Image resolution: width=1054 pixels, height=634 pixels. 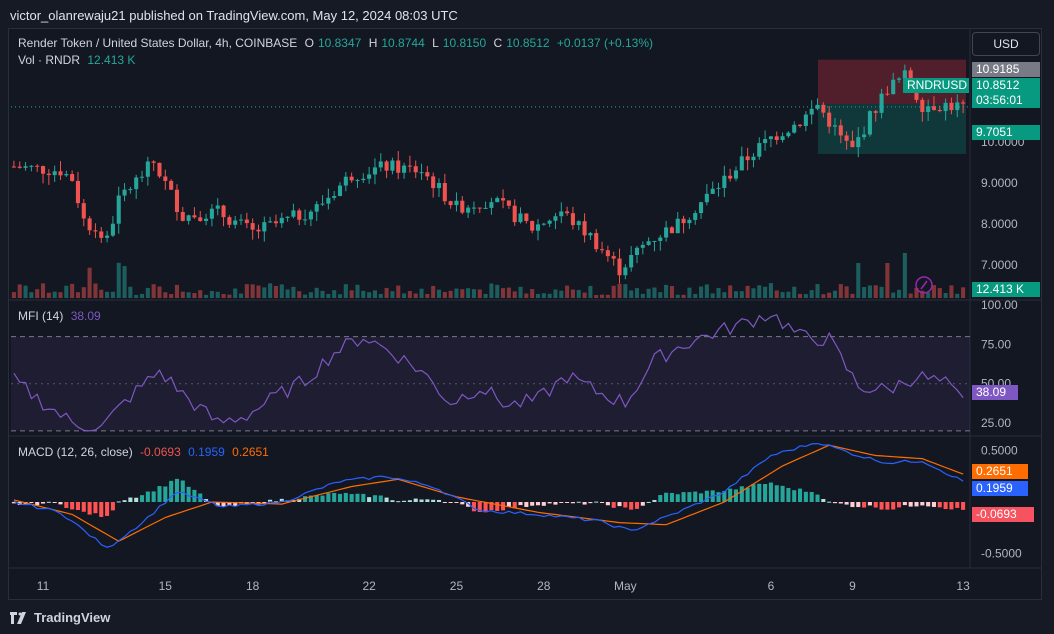 I want to click on mfi-label: MFI (14), so click(x=41, y=316).